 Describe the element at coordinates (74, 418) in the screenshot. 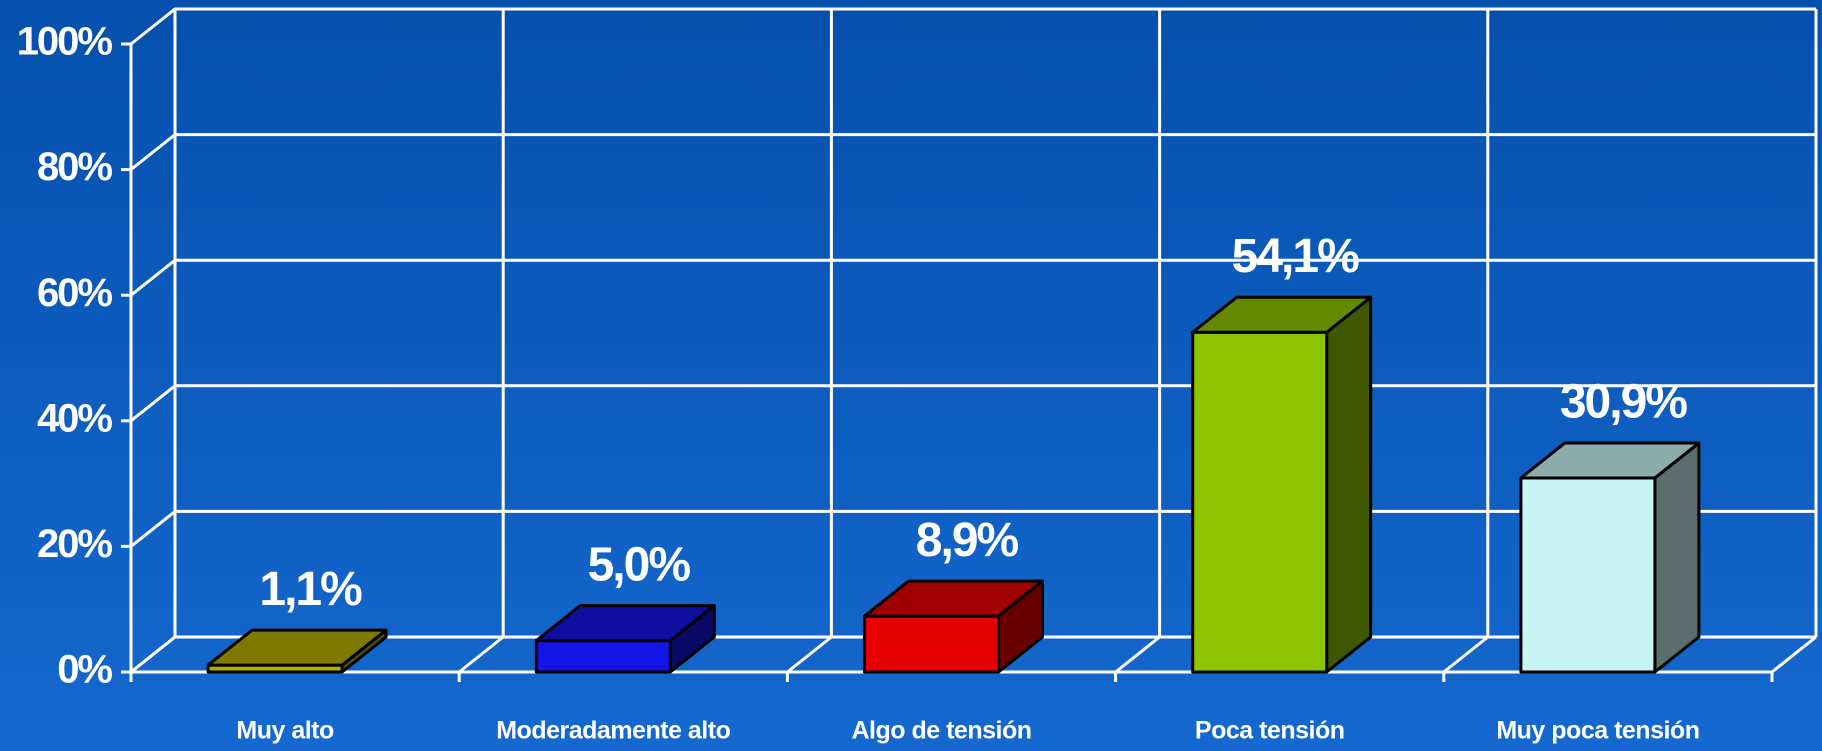

I see `y-tick-label: 40%` at that location.